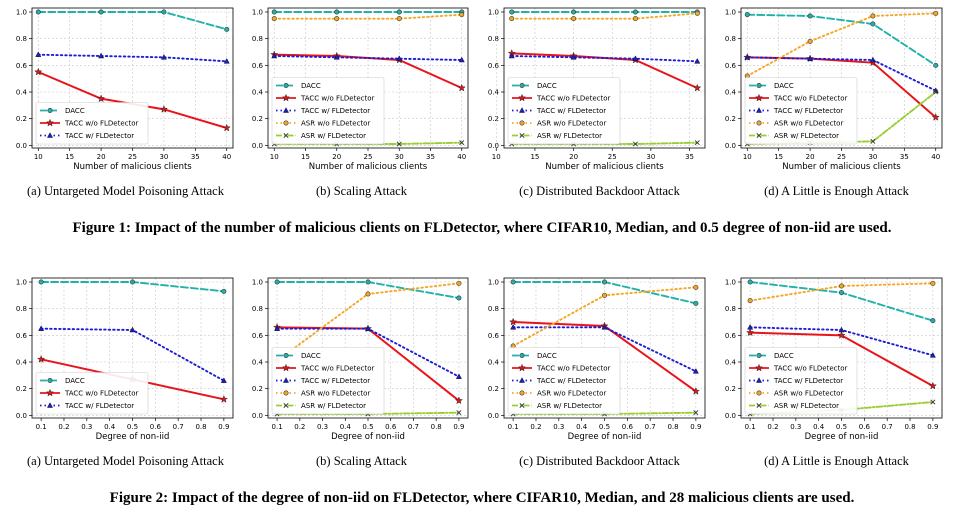 The height and width of the screenshot is (529, 964). Describe the element at coordinates (461, 157) in the screenshot. I see `x-tick-label: 40` at that location.